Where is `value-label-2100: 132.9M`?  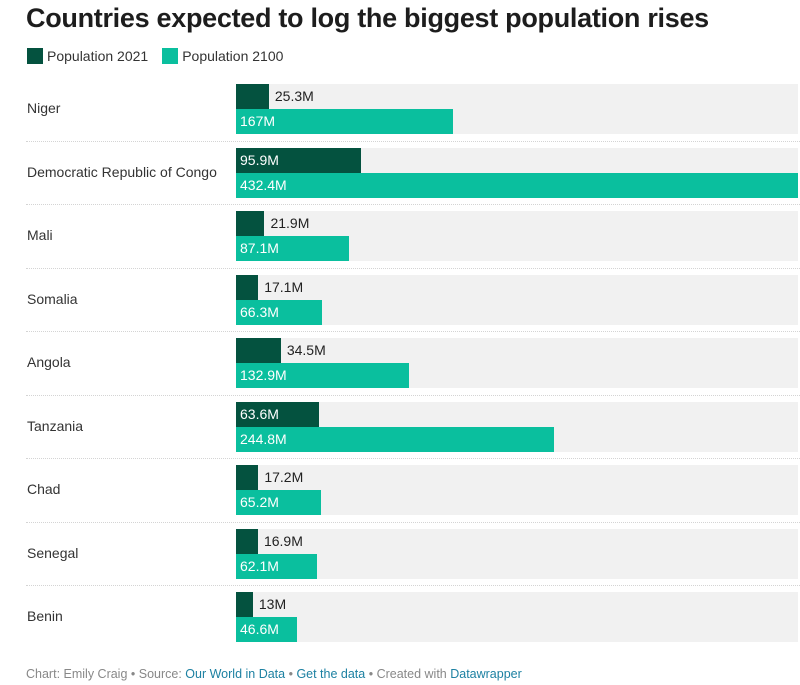 value-label-2100: 132.9M is located at coordinates (263, 375).